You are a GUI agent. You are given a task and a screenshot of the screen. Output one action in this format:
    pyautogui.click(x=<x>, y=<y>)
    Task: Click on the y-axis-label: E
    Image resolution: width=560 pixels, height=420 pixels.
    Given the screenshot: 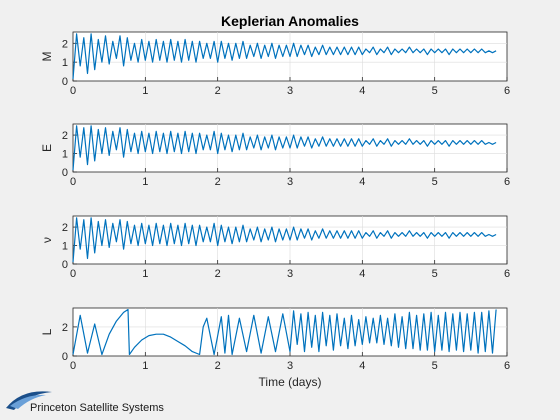 What is the action you would take?
    pyautogui.click(x=47, y=148)
    